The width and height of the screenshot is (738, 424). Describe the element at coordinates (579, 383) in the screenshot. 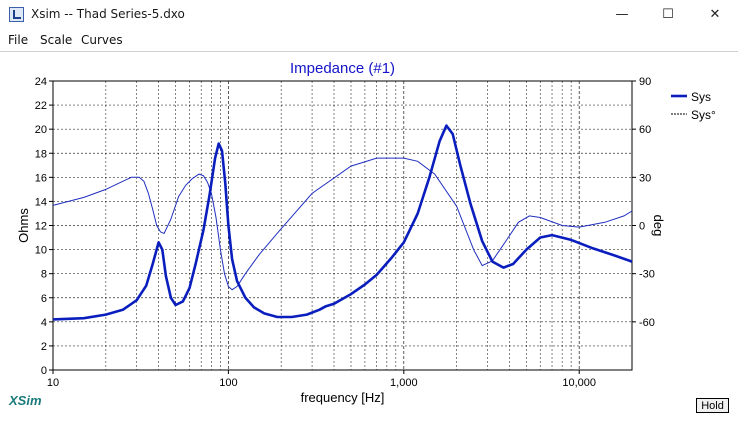

I see `x-tick-label: 10,000` at that location.